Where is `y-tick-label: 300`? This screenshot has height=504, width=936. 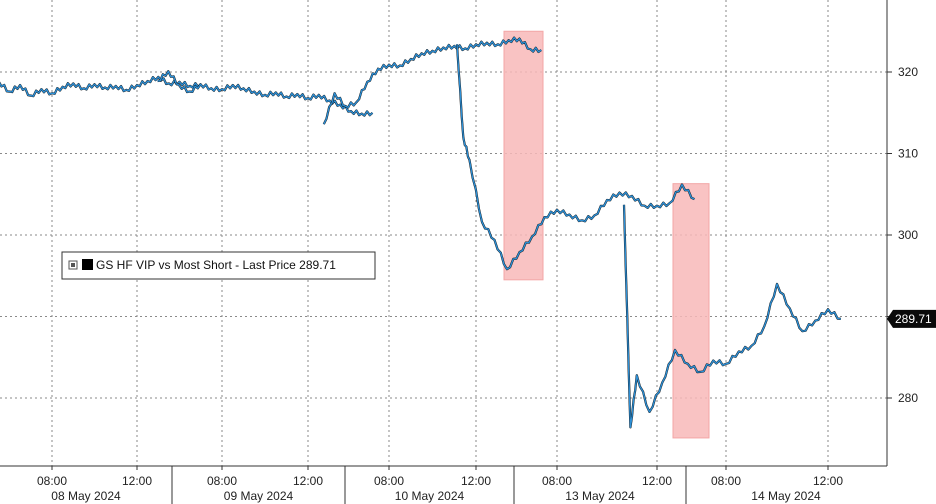 y-tick-label: 300 is located at coordinates (908, 235).